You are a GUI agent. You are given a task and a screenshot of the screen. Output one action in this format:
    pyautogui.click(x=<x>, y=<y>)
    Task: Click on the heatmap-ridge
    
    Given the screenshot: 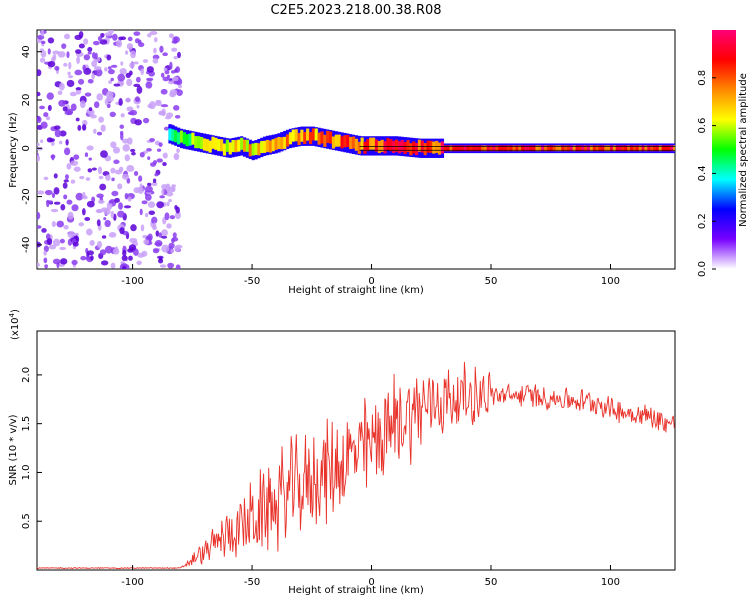 What is the action you would take?
    pyautogui.click(x=421, y=142)
    